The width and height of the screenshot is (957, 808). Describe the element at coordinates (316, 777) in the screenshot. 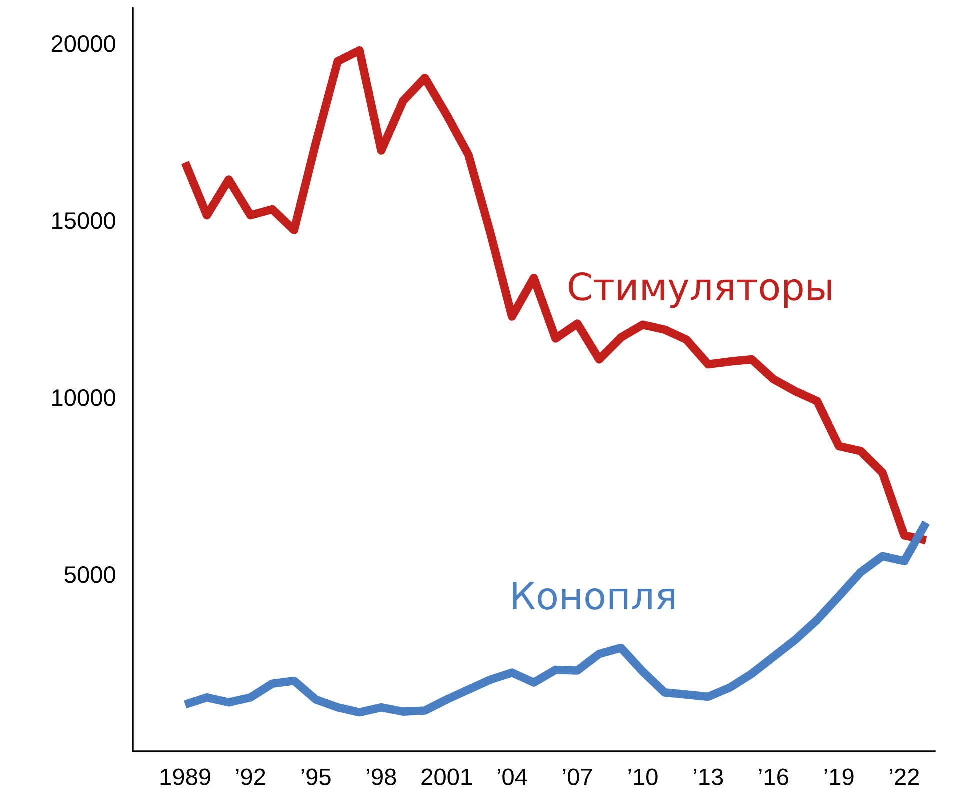

I see `x-tick-label: ’95` at that location.